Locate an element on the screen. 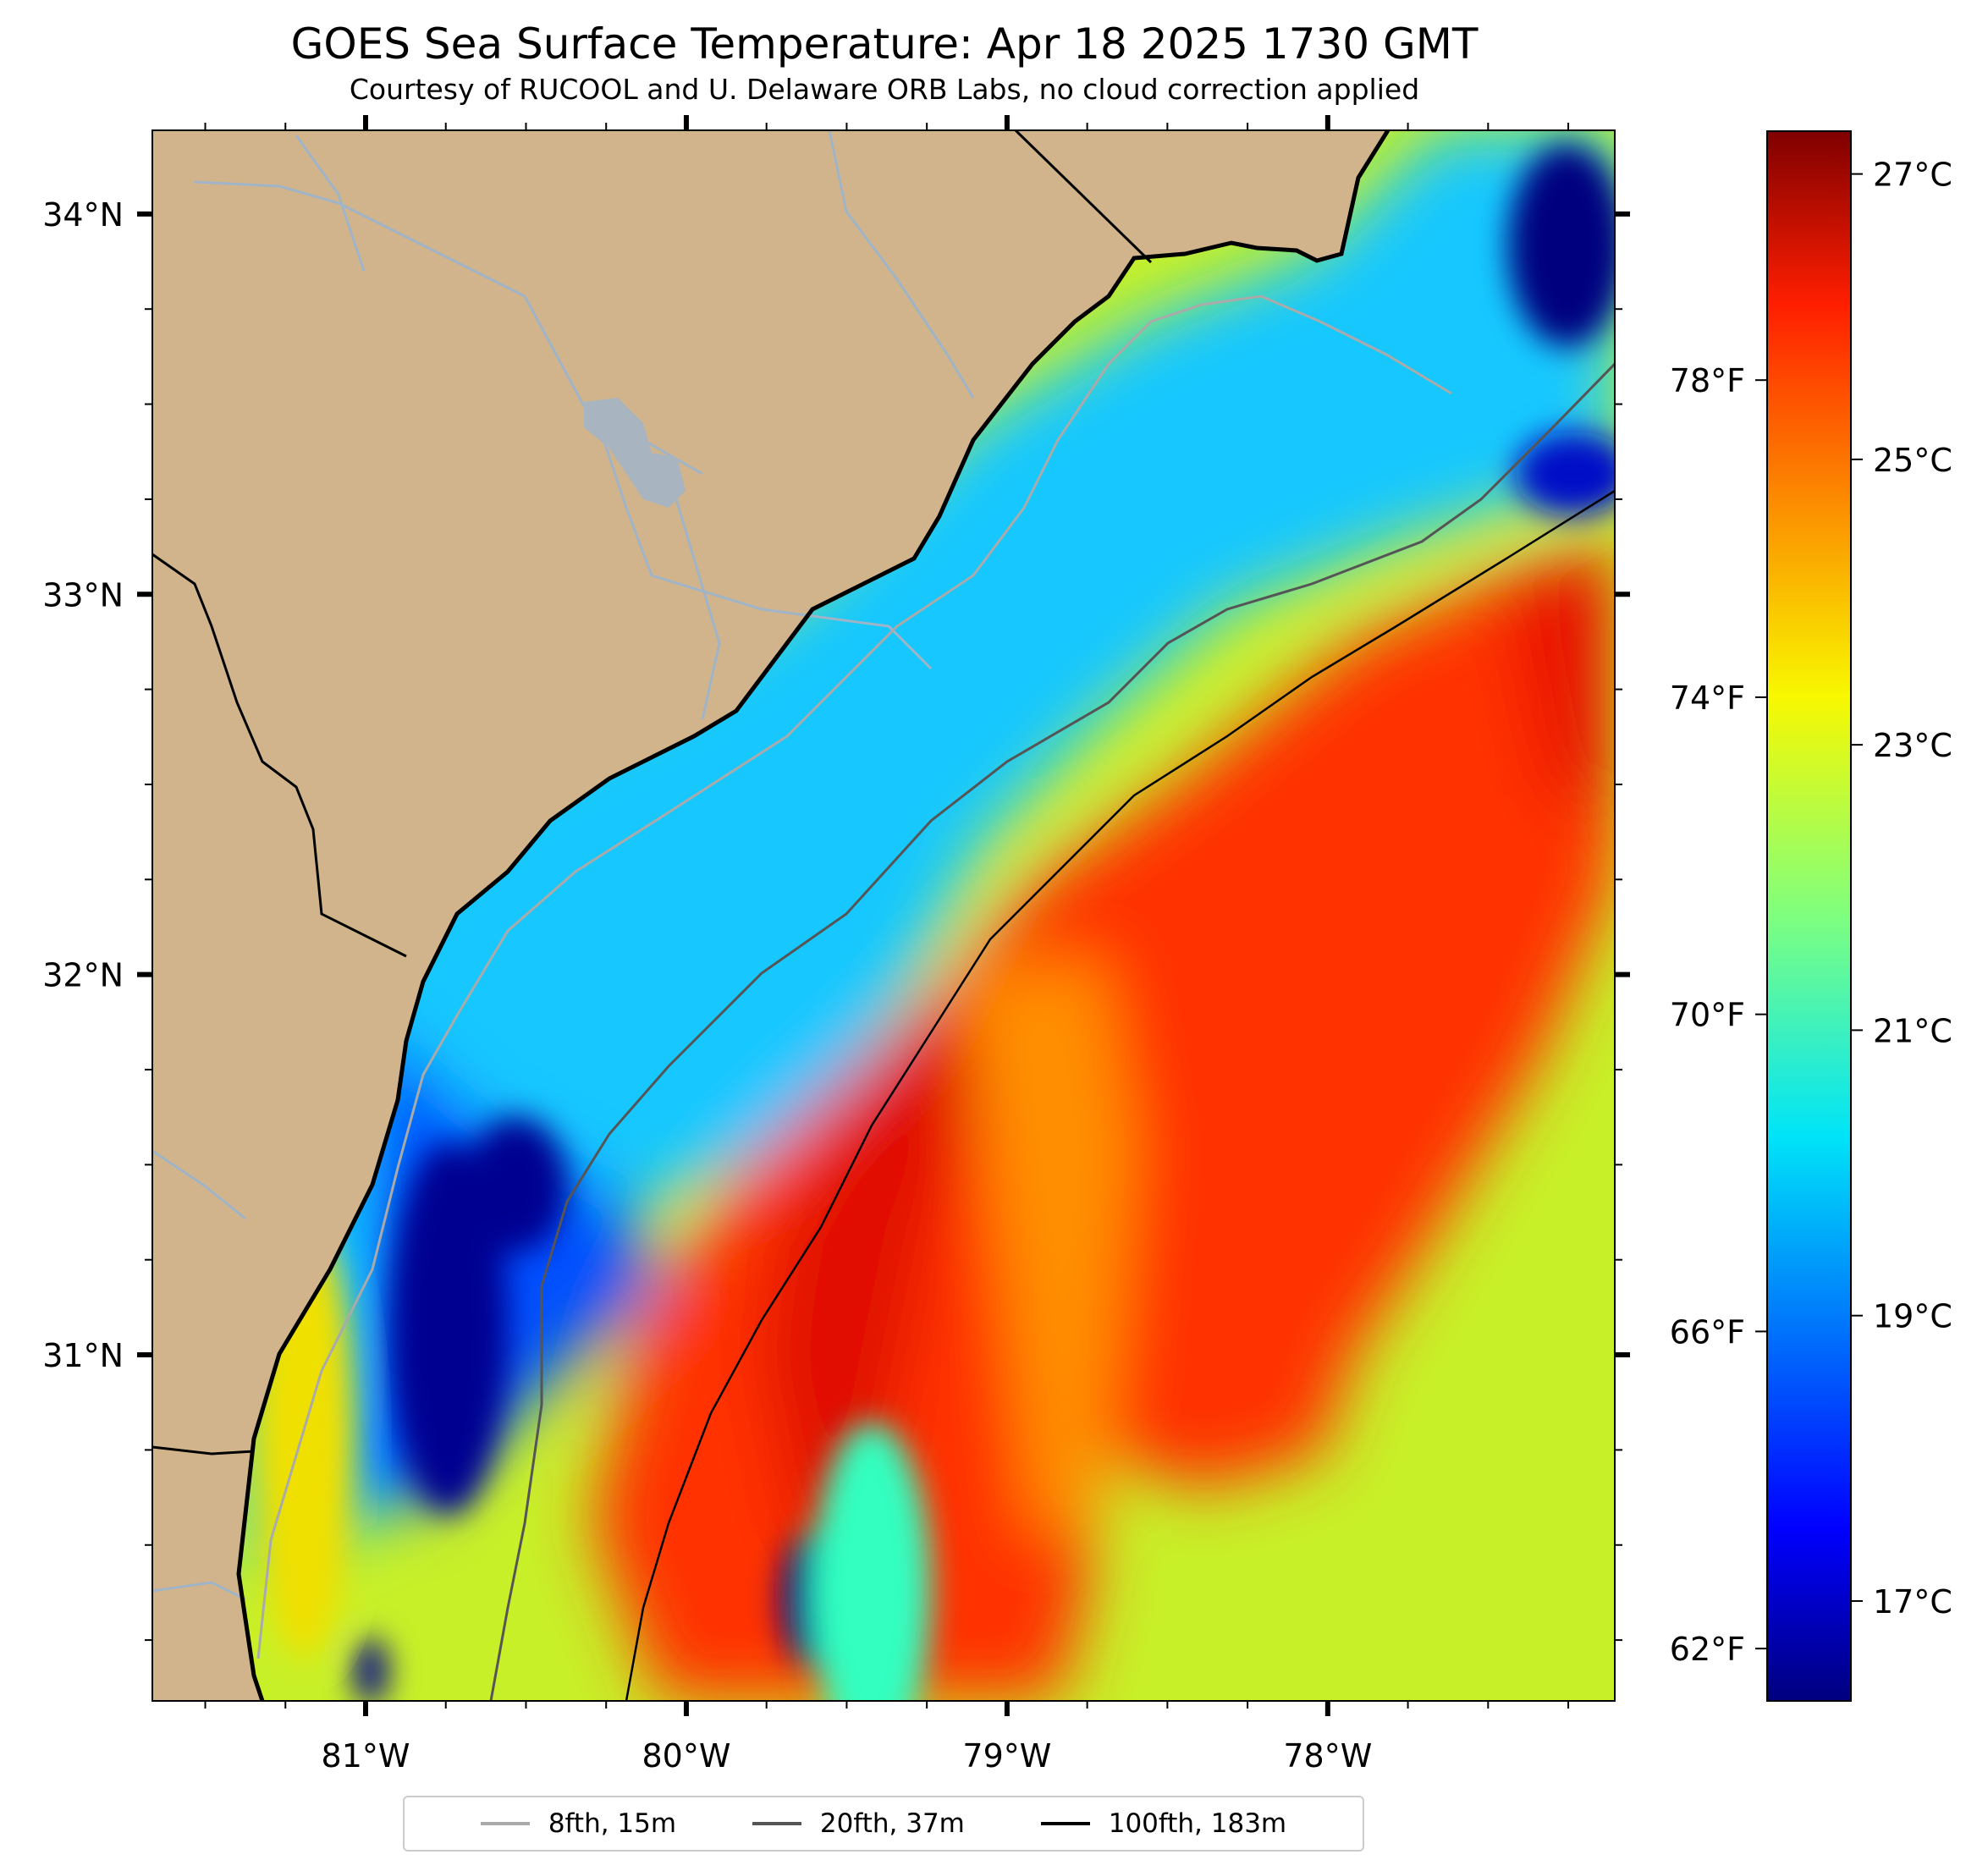 This screenshot has width=1988, height=1871. celsius-label: 17°C is located at coordinates (1912, 1602).